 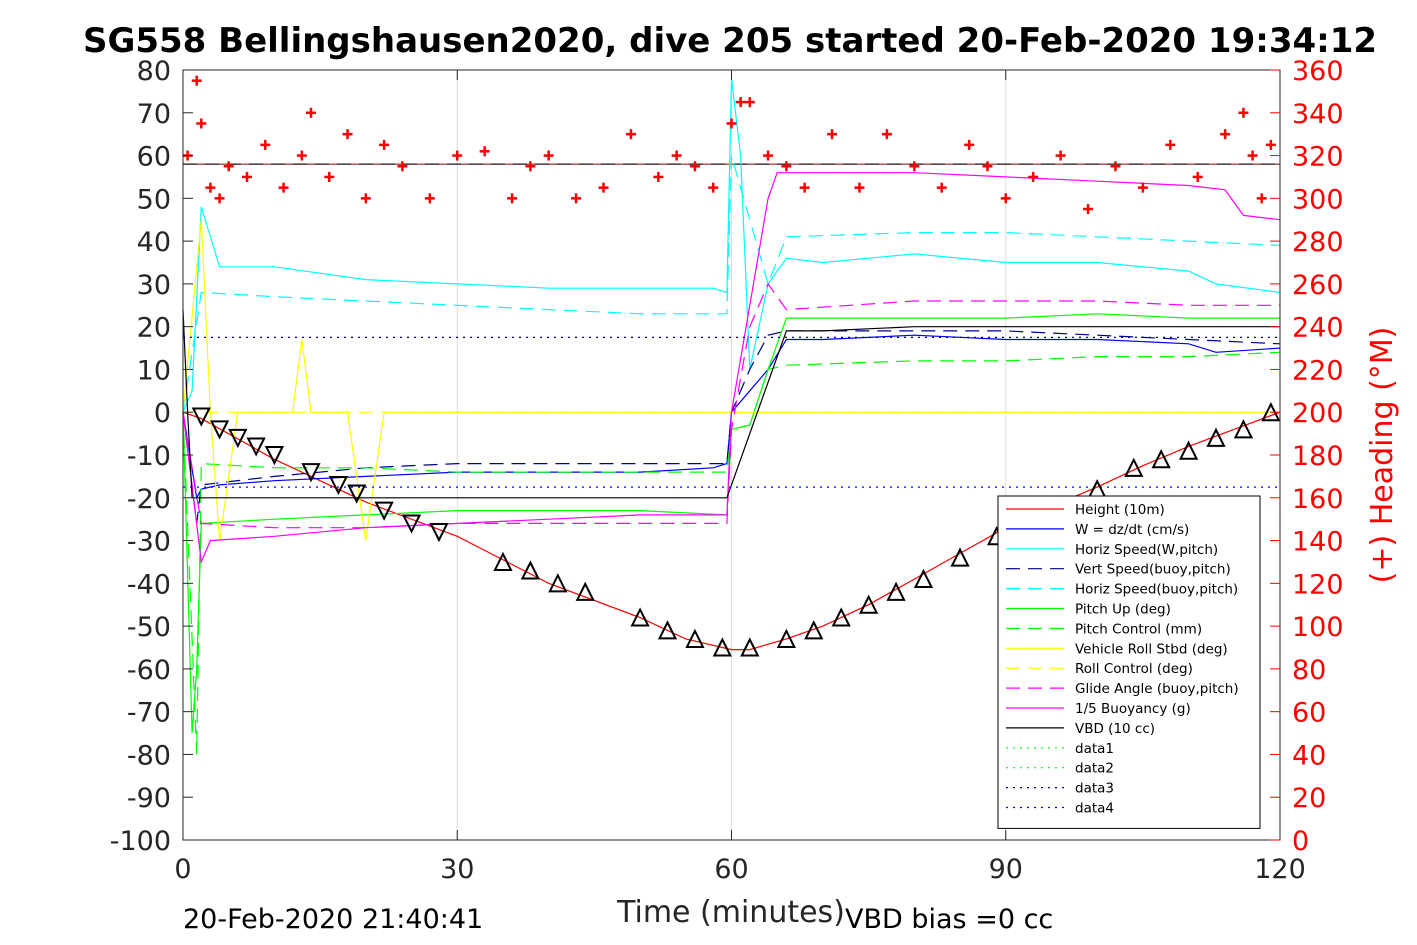 What do you see at coordinates (1060, 809) in the screenshot?
I see `legend-entry: data4` at bounding box center [1060, 809].